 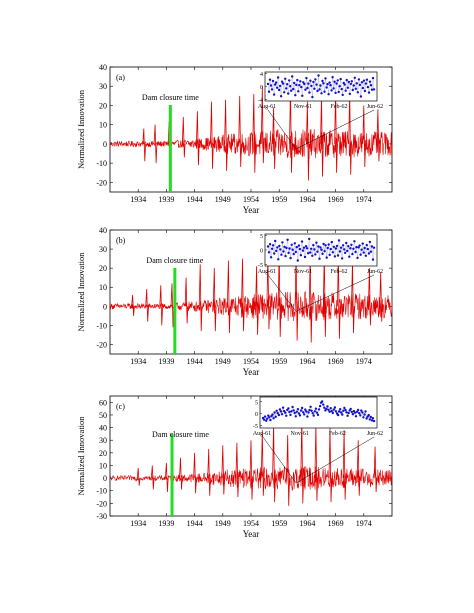 What do you see at coordinates (251, 523) in the screenshot?
I see `x-tick-label: 1954` at bounding box center [251, 523].